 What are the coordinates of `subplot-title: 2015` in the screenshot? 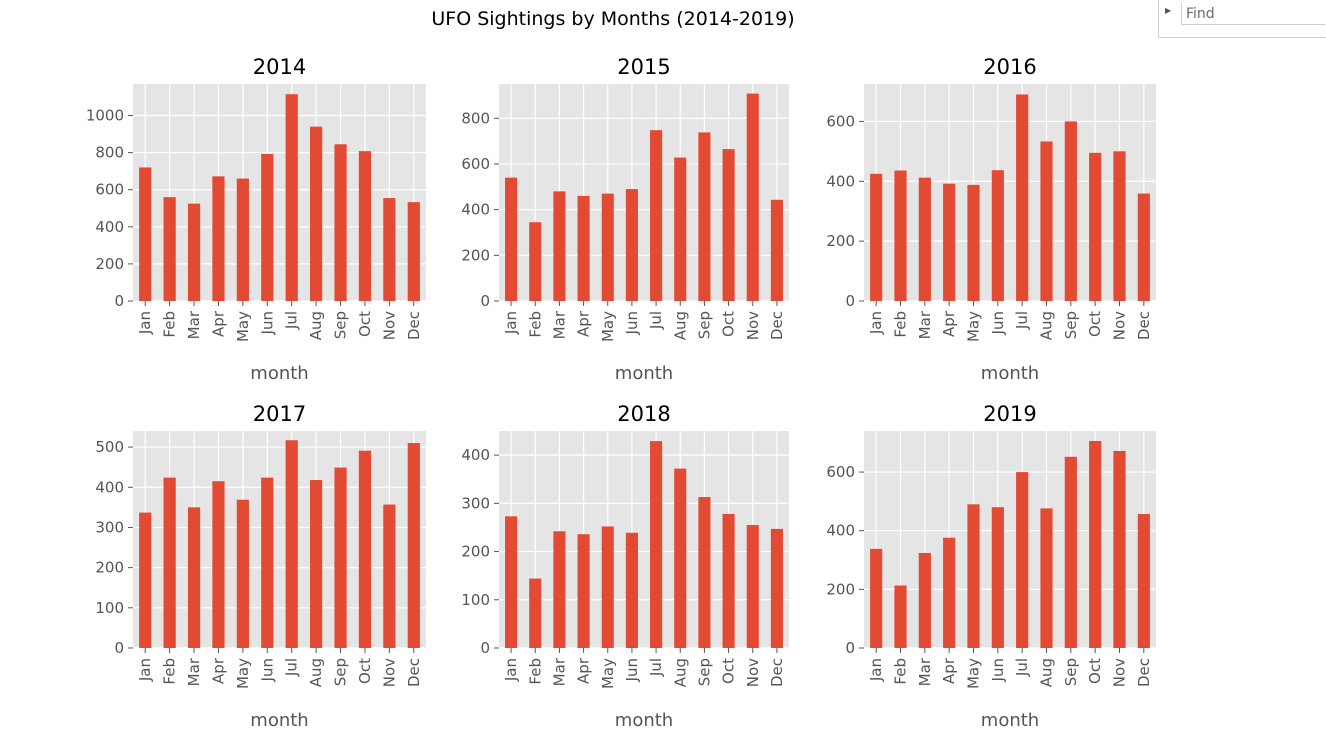 It's located at (643, 67).